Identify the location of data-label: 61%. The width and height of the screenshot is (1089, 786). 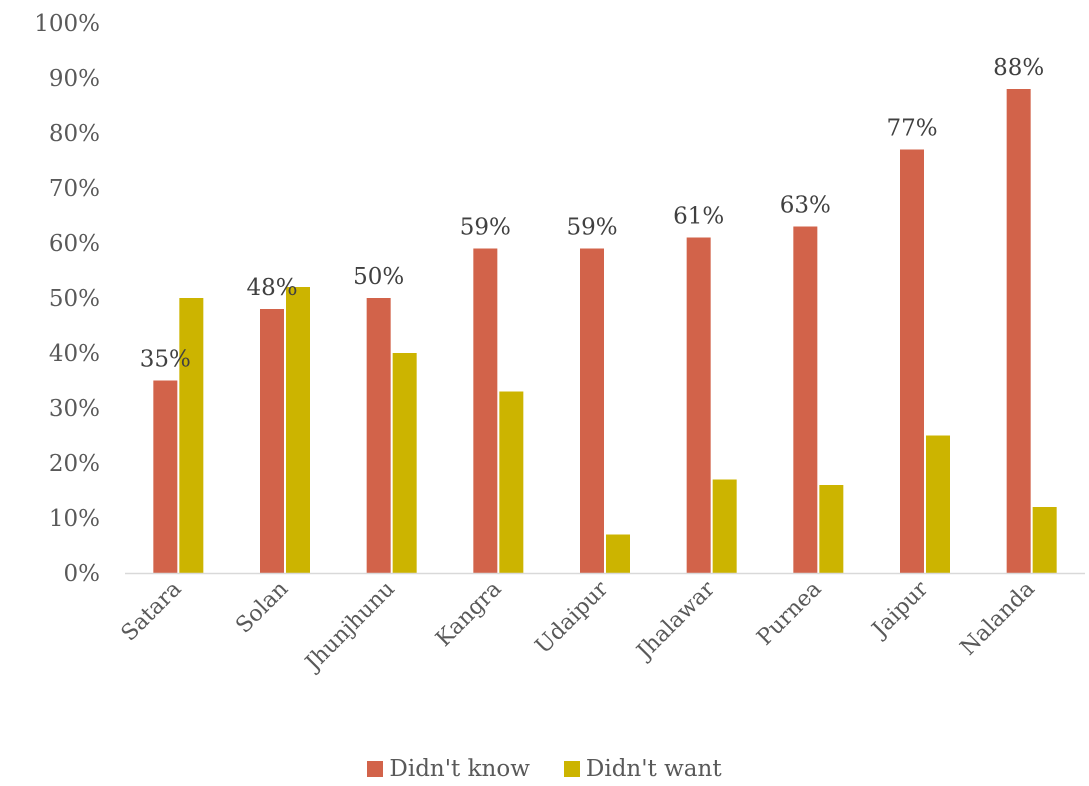
(698, 217).